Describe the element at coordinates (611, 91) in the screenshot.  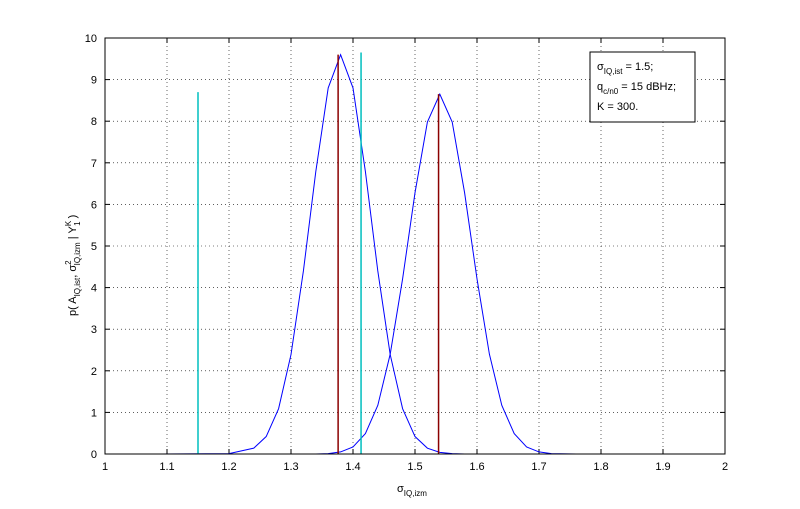
I see `label-part: c/n0` at that location.